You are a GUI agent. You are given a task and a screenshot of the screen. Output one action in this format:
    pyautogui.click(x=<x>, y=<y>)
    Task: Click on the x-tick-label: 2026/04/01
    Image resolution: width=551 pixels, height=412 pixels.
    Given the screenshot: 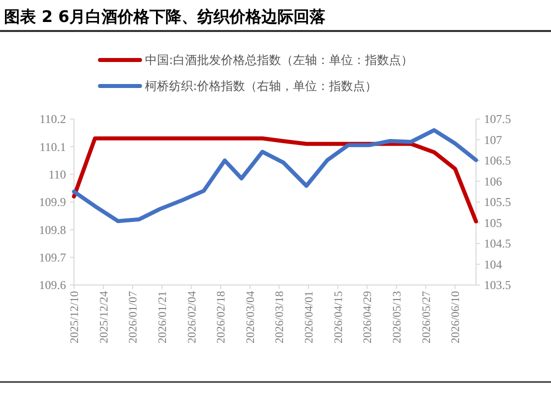 What is the action you would take?
    pyautogui.click(x=310, y=317)
    